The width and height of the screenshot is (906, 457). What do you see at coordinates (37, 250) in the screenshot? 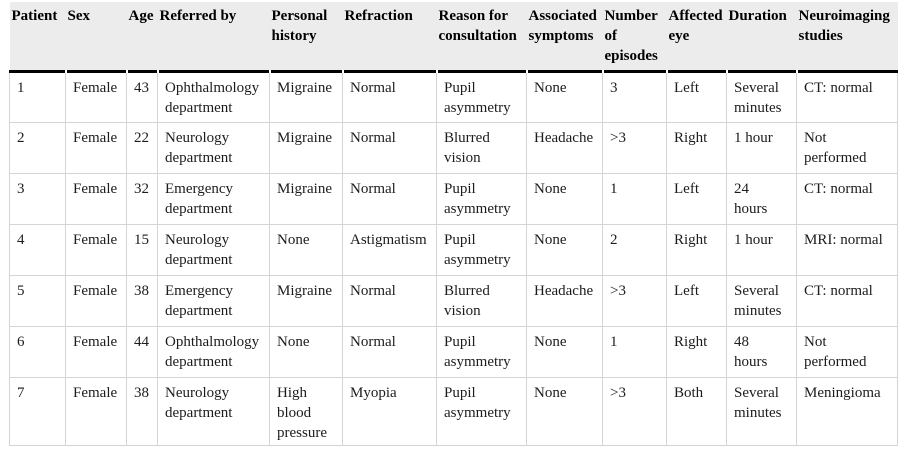
I see `cell-patient: 4` at bounding box center [37, 250].